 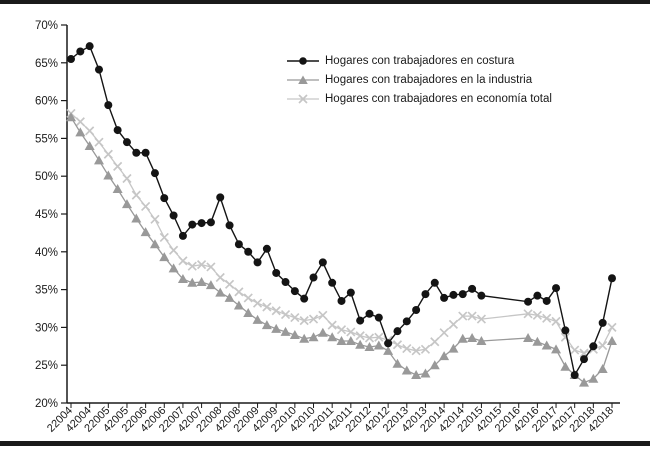 I want to click on legend-label-industria: Hogares con trabajadores en la industria, so click(x=429, y=79).